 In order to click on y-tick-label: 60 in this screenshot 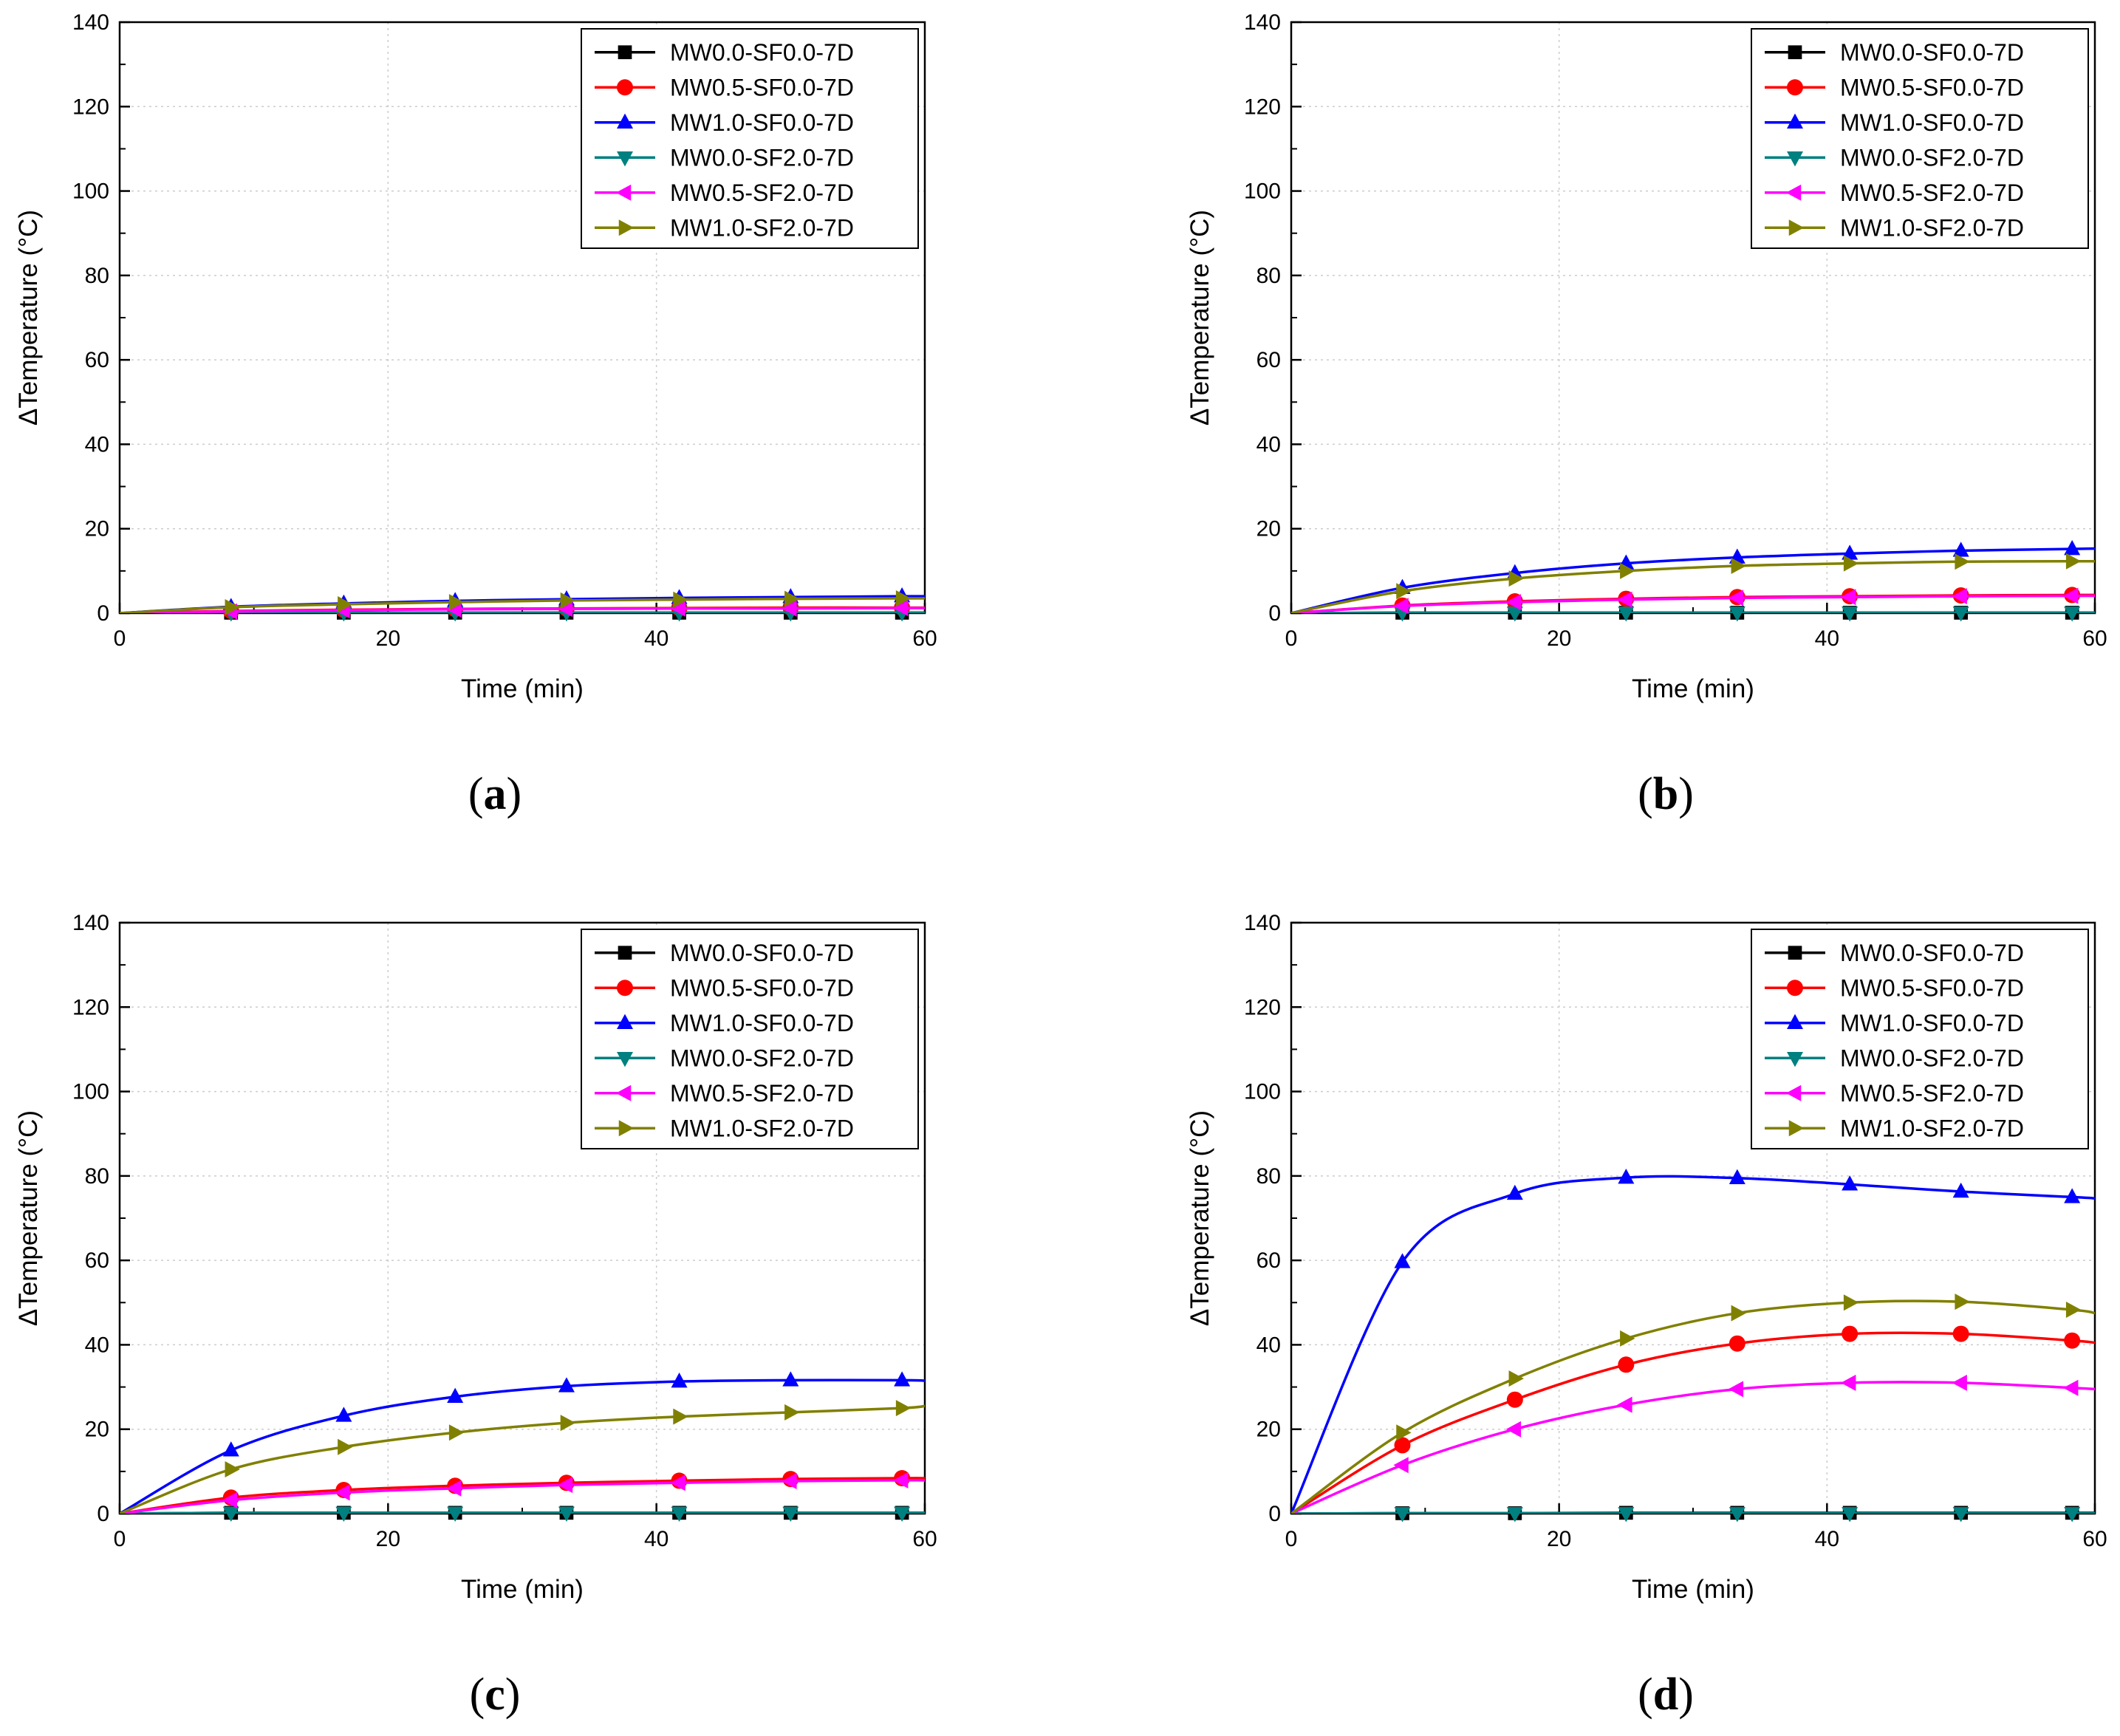, I will do `click(97, 1260)`.